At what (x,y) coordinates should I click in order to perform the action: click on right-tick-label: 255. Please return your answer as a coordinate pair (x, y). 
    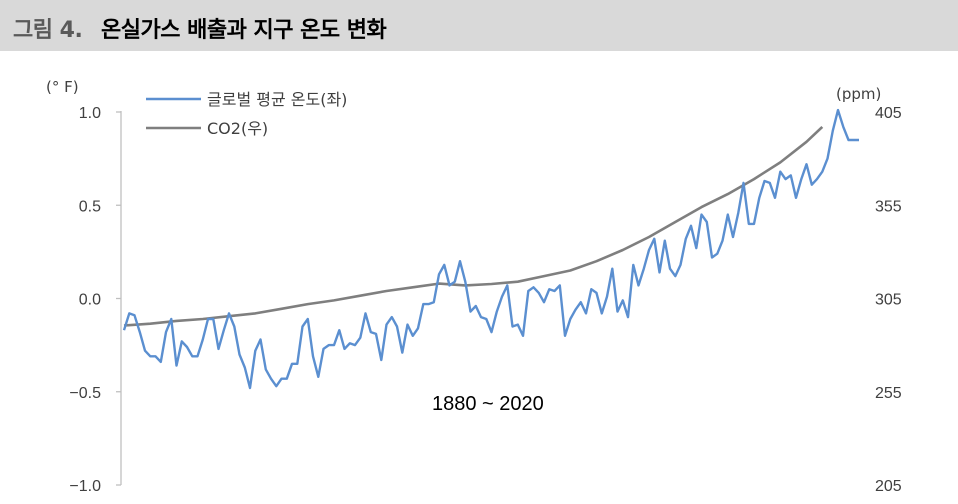
    Looking at the image, I should click on (888, 393).